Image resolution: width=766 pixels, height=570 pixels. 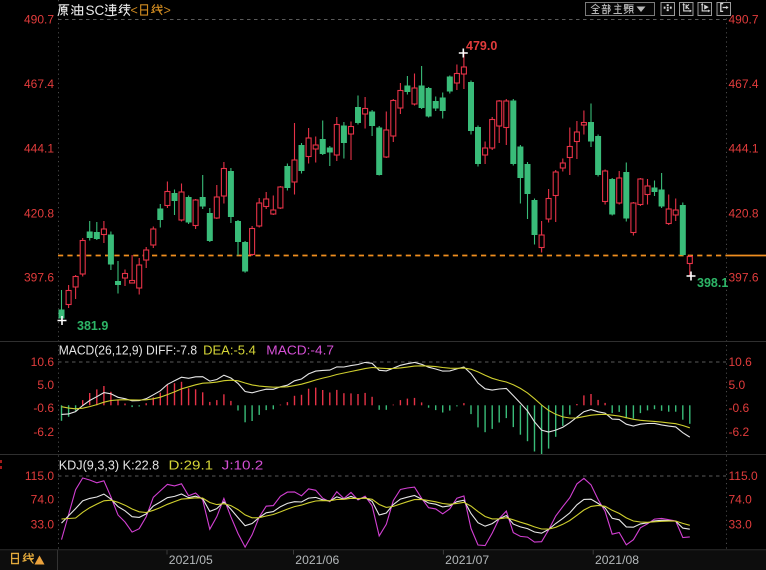 What do you see at coordinates (712, 283) in the screenshot?
I see `svg-text: 398.1` at bounding box center [712, 283].